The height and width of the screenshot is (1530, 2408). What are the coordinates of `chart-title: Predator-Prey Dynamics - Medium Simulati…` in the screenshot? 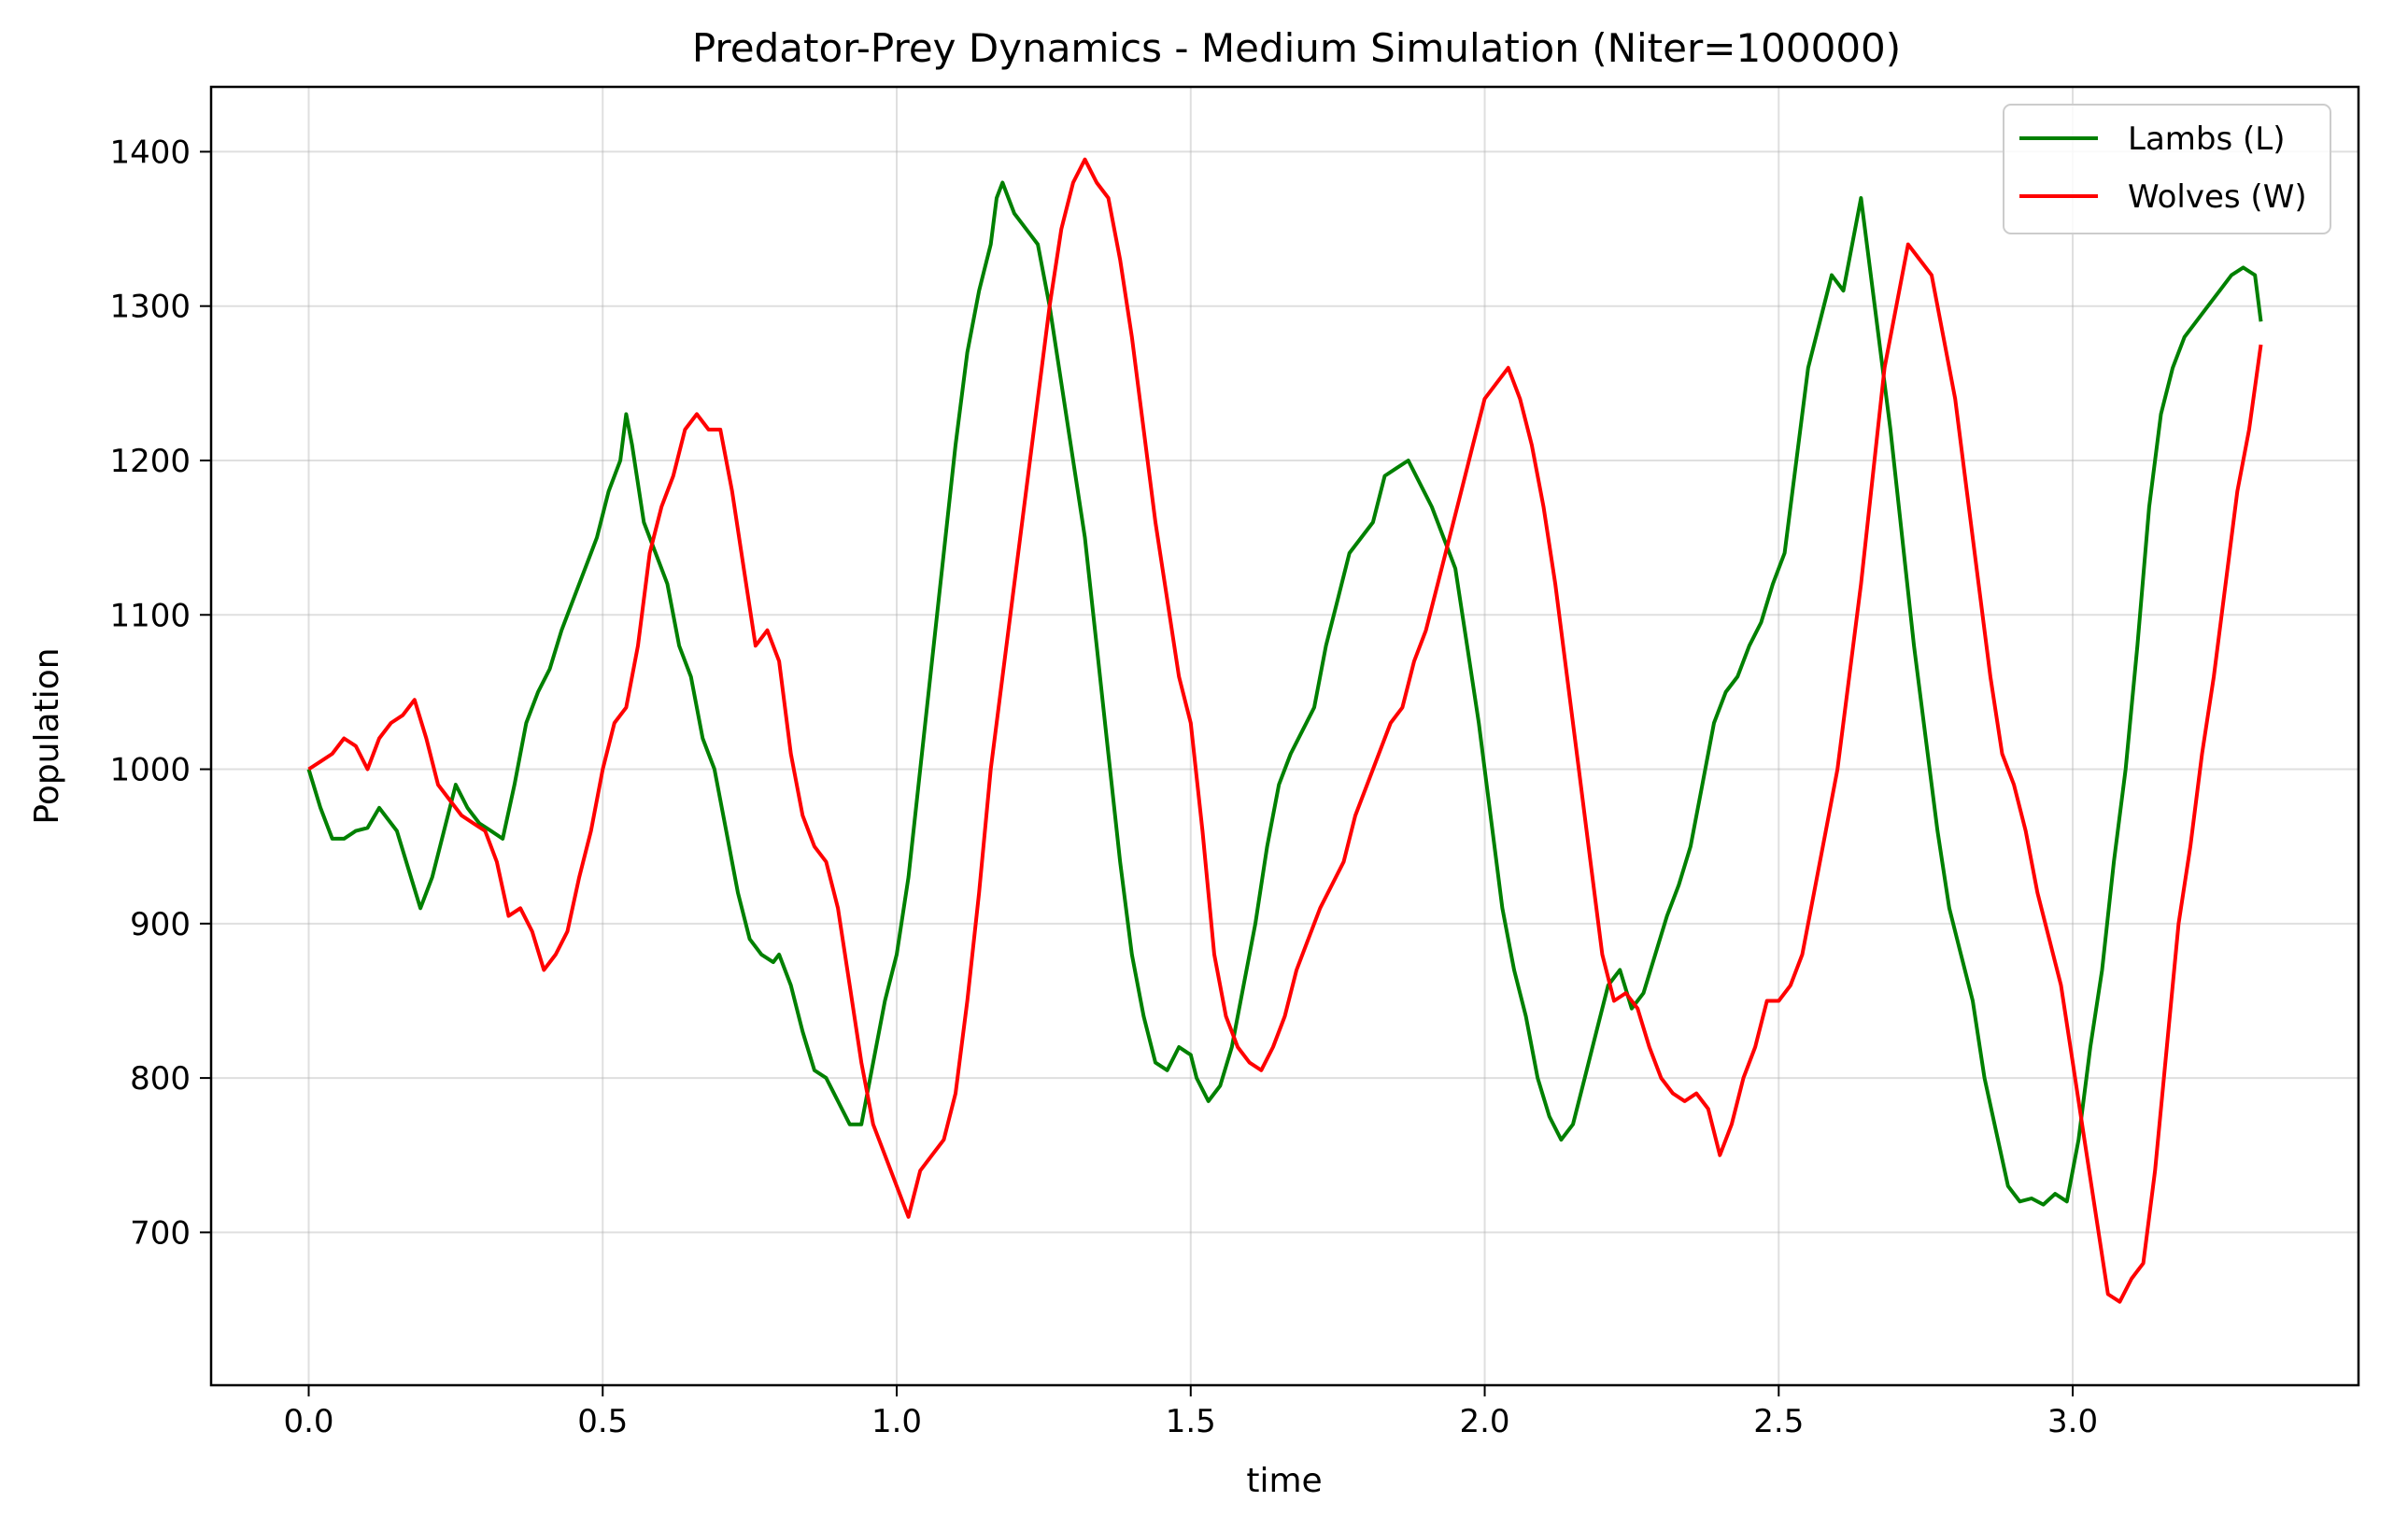 It's located at (1296, 48).